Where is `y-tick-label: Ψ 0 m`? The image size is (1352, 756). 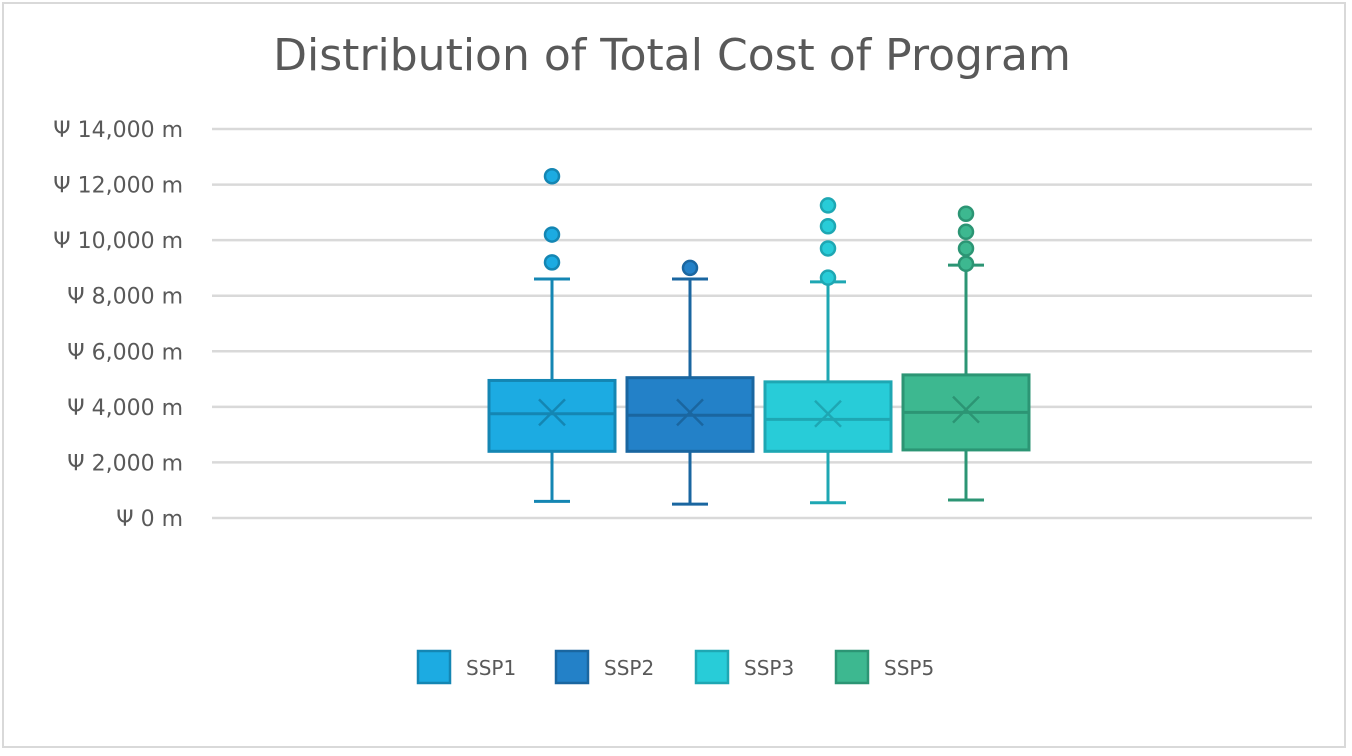
y-tick-label: Ψ 0 m is located at coordinates (149, 519).